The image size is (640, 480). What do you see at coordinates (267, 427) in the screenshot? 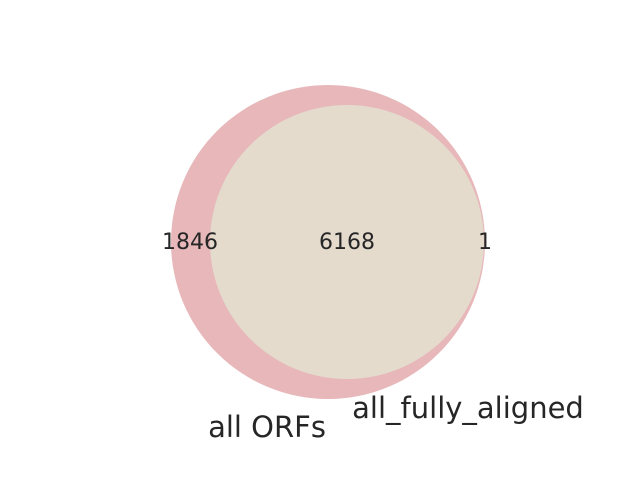
I see `set-label-all-orfs: all ORFs` at bounding box center [267, 427].